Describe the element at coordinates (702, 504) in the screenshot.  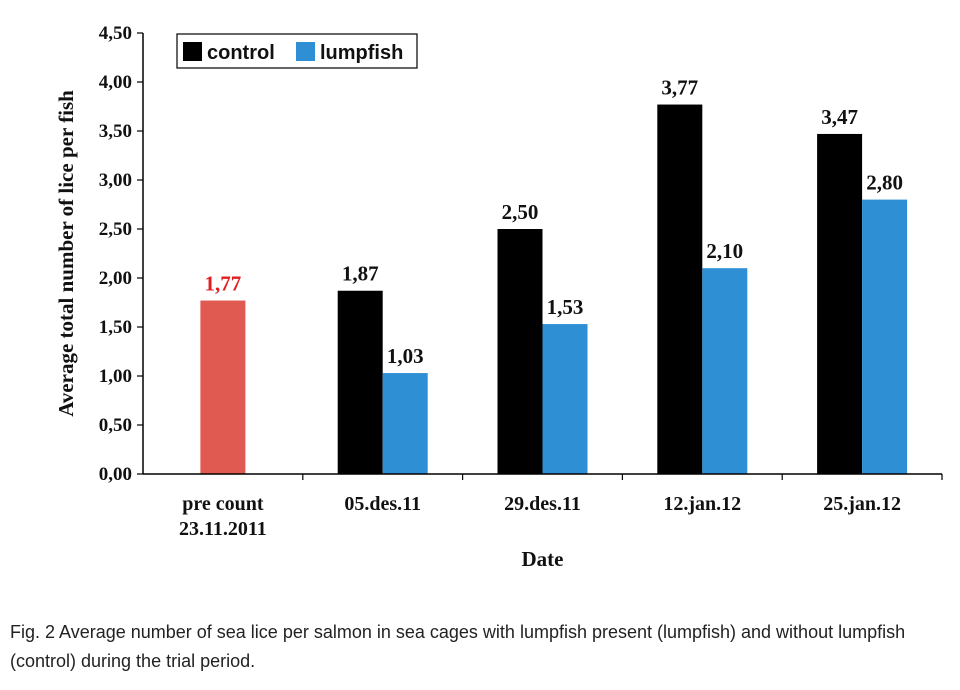
I see `x-category-label: 12.jan.12` at that location.